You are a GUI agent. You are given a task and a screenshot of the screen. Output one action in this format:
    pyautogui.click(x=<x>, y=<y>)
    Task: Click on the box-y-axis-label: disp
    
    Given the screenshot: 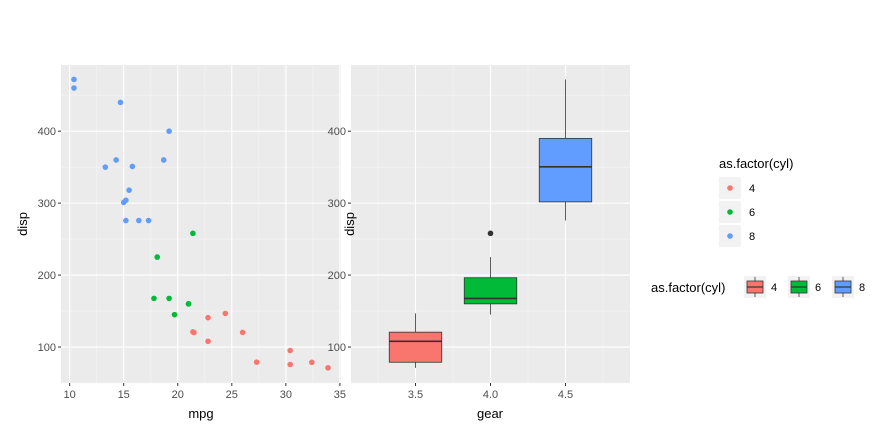 What is the action you would take?
    pyautogui.click(x=349, y=224)
    